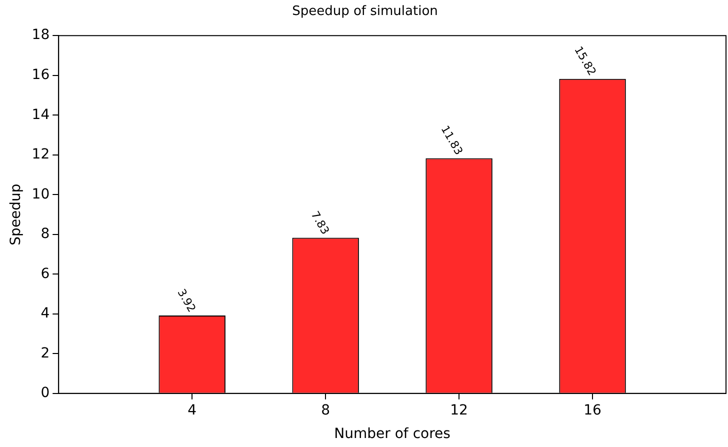  Describe the element at coordinates (45, 353) in the screenshot. I see `y-tick-label: 2` at that location.